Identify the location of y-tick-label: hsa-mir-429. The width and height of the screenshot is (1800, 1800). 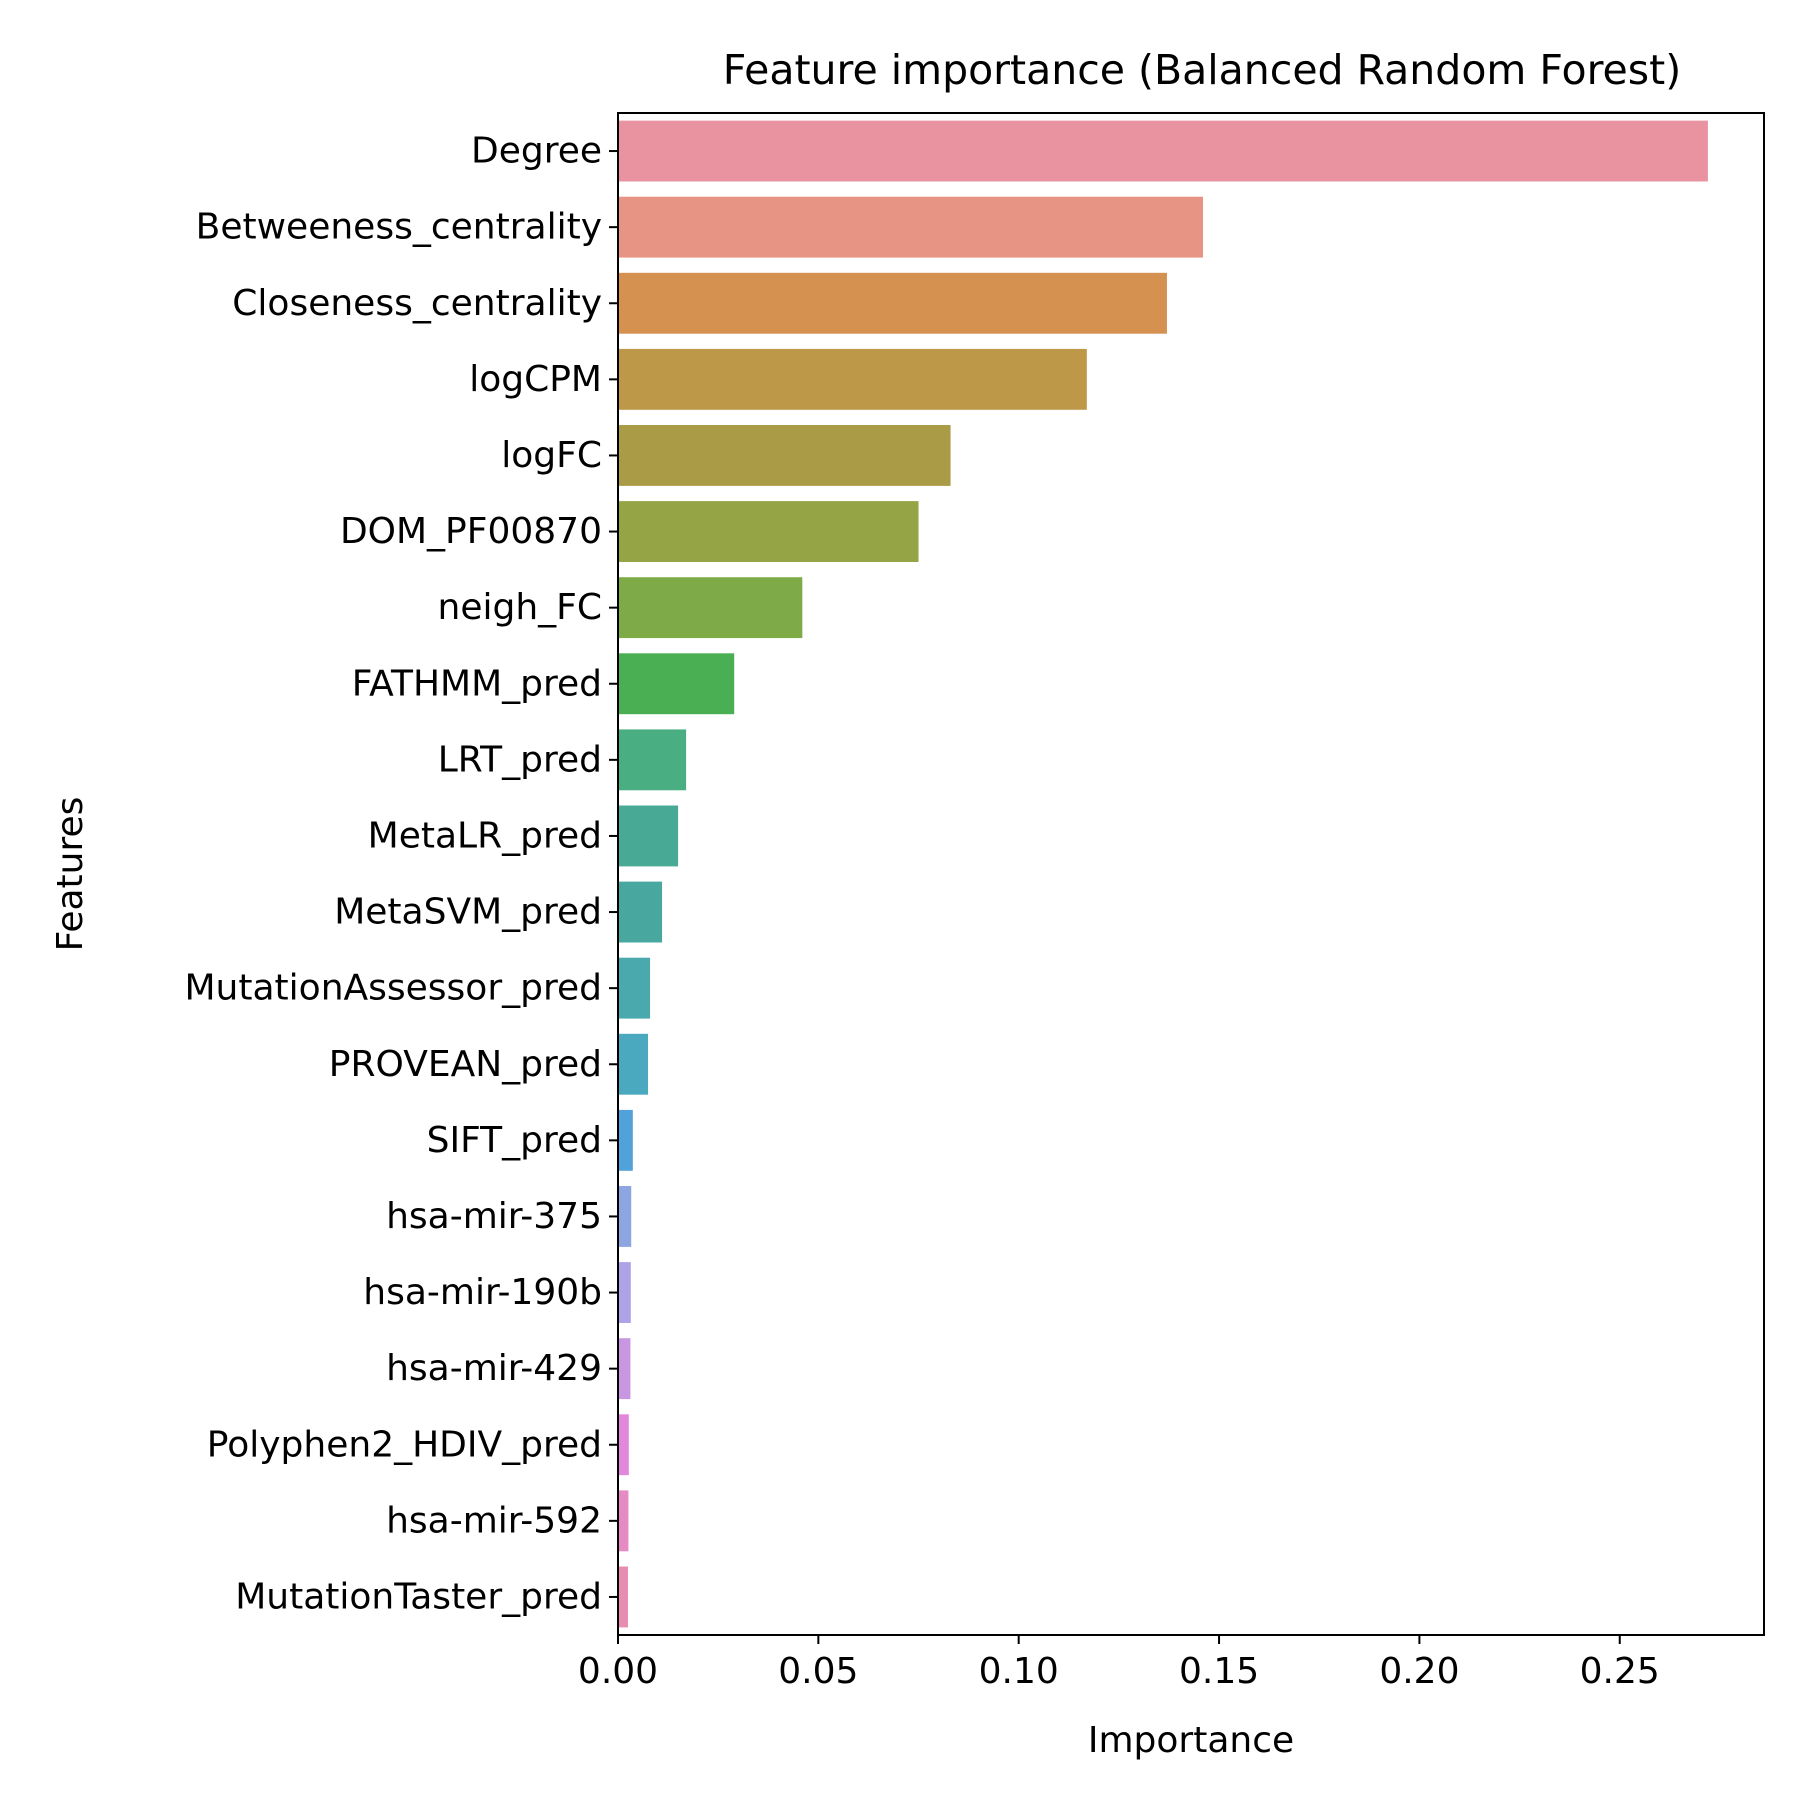
(494, 1368).